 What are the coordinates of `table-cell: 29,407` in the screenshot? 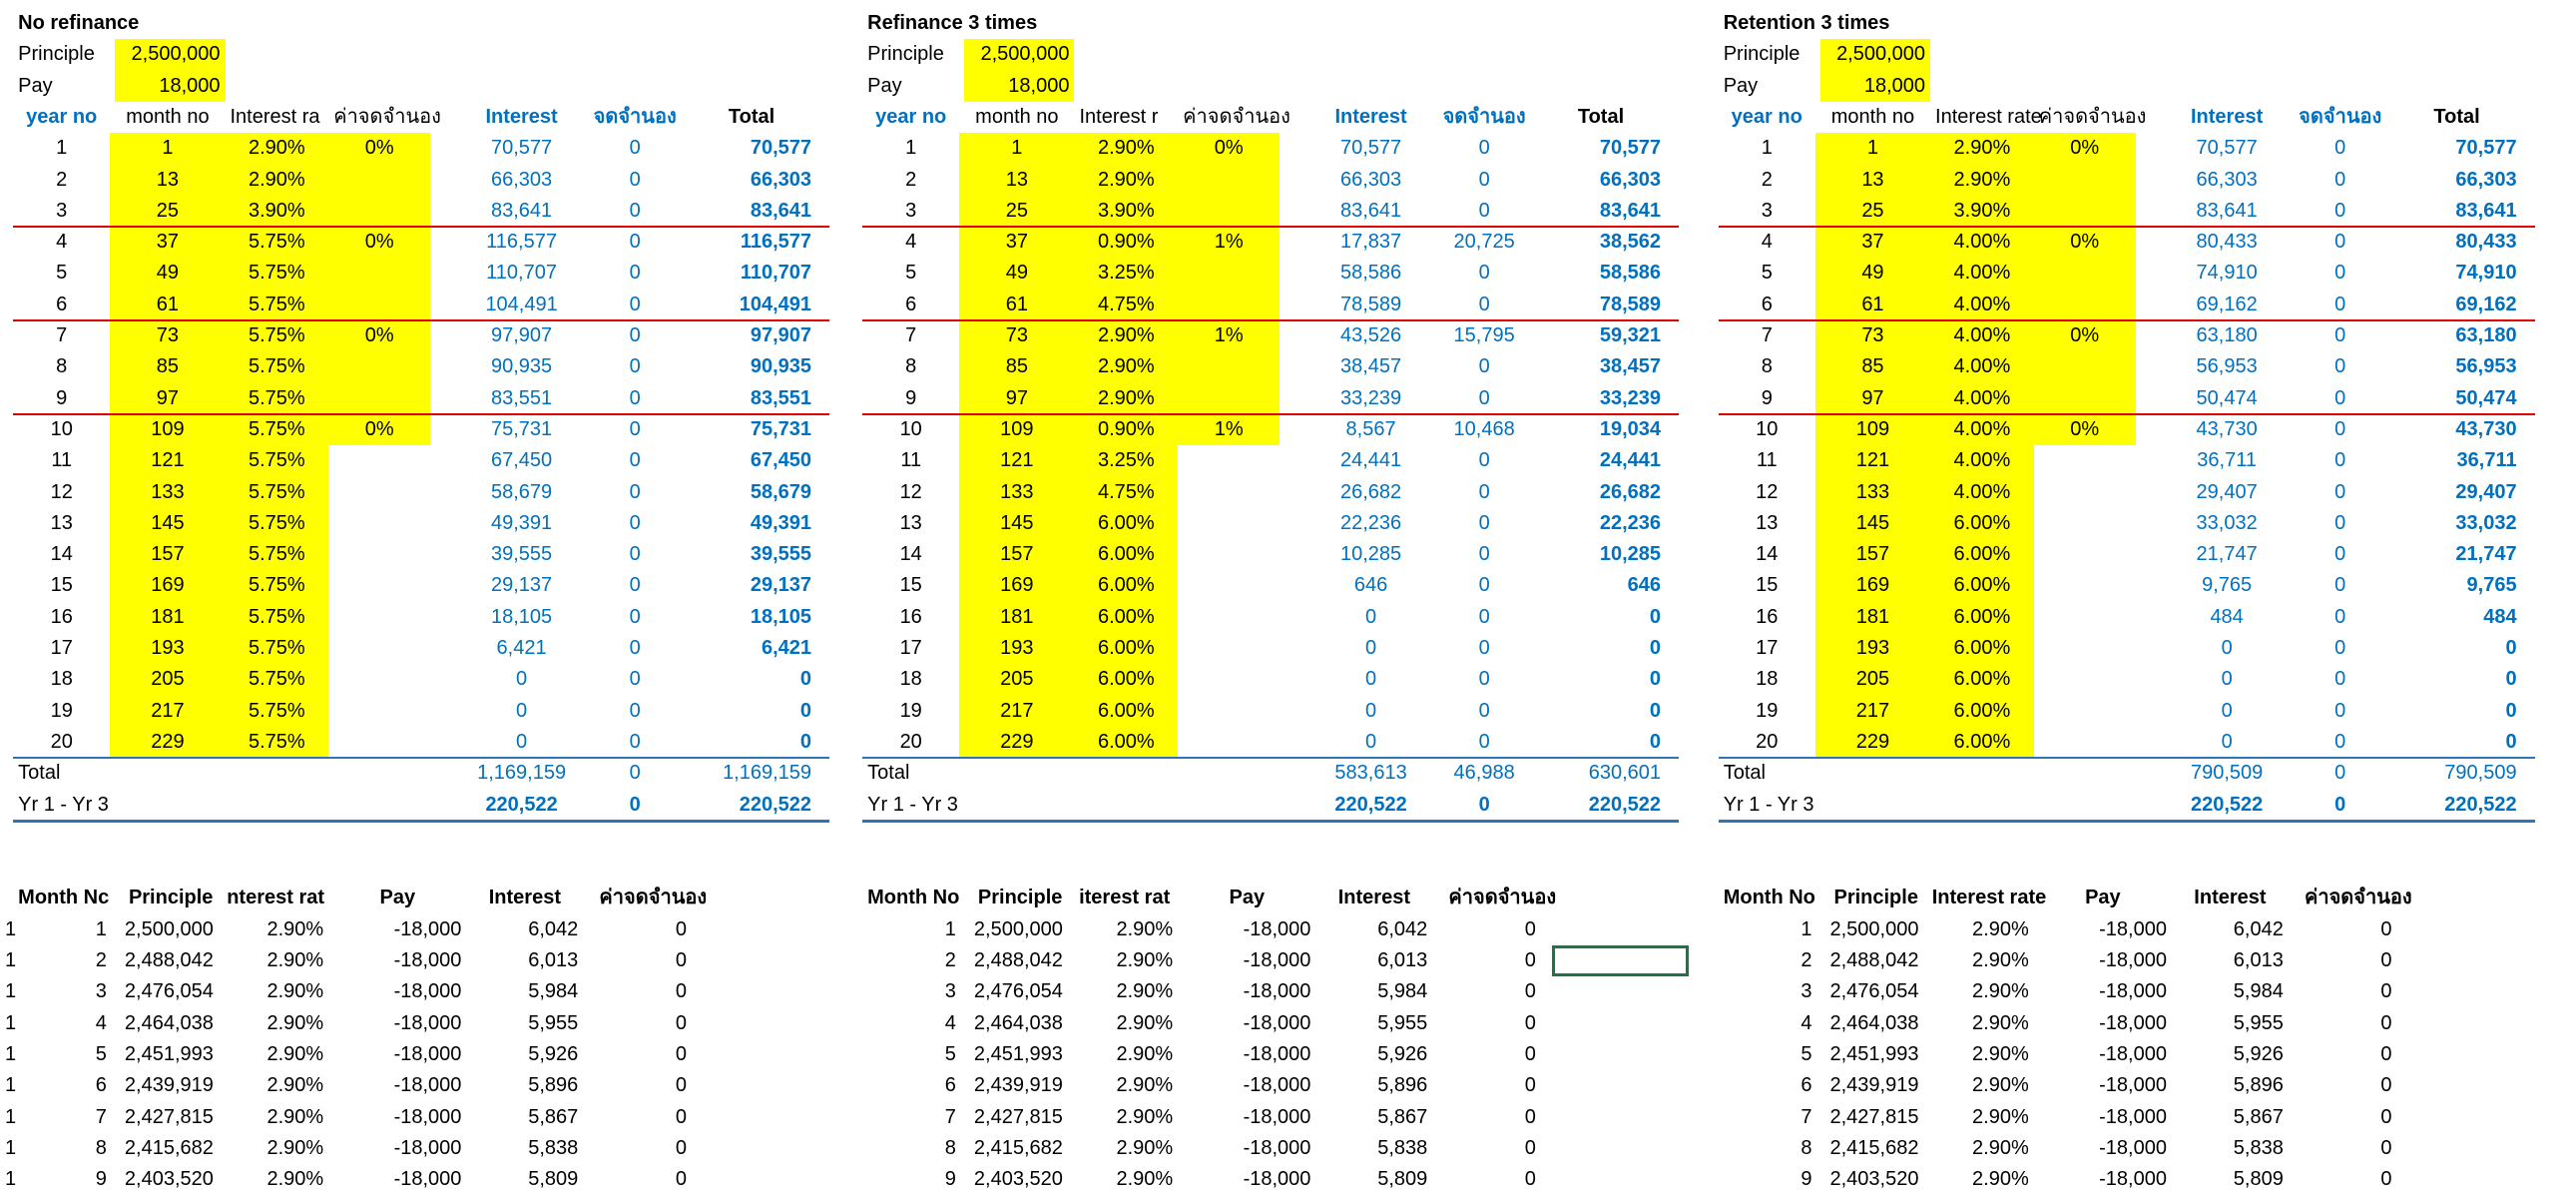 It's located at (2227, 492).